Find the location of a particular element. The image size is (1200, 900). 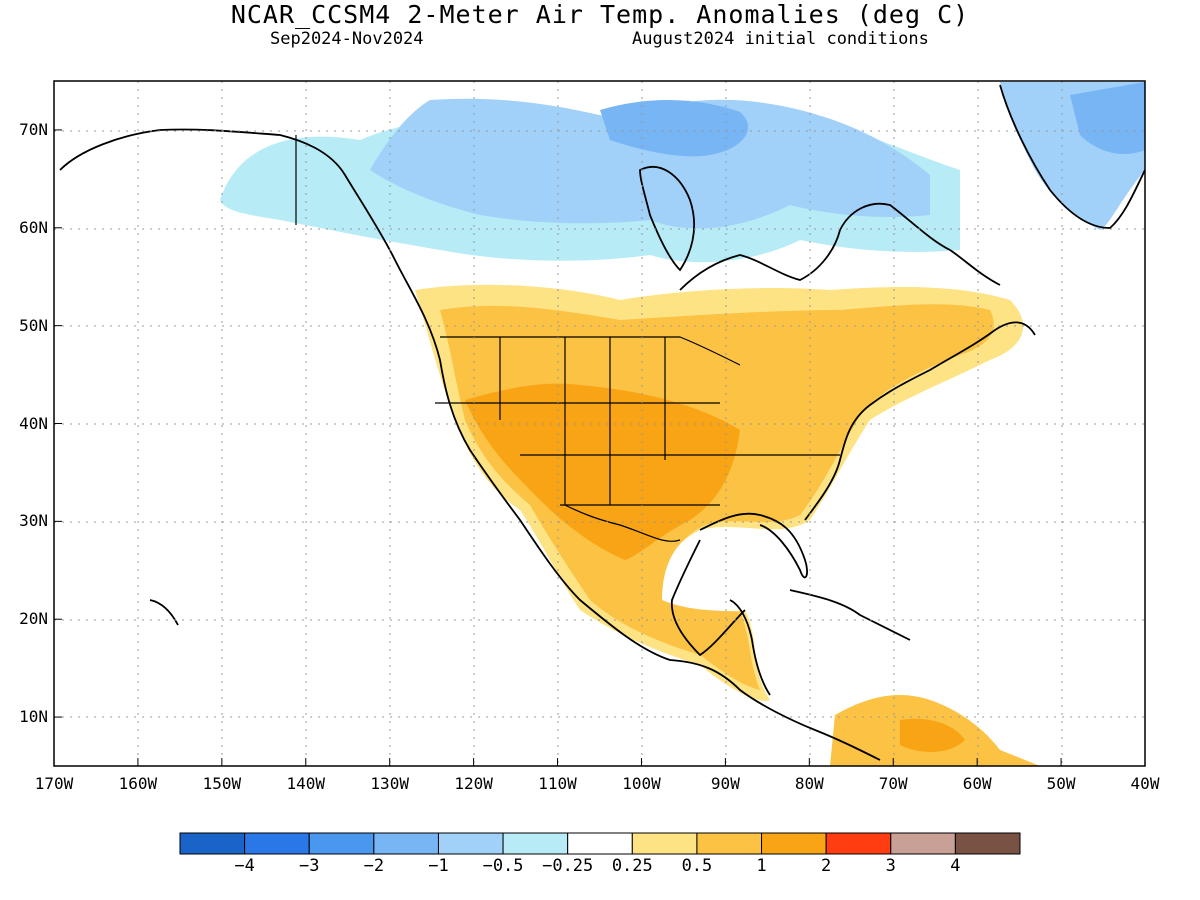

lon-label: 120W is located at coordinates (473, 783).